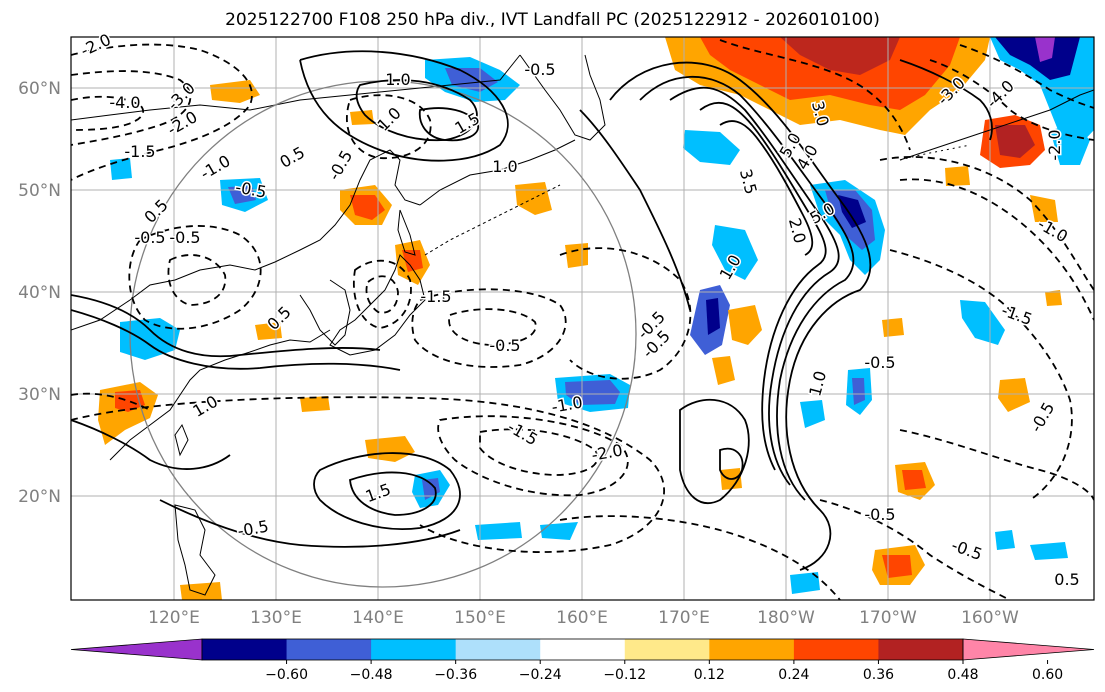  Describe the element at coordinates (371, 675) in the screenshot. I see `colorbar-tick-label: −0.48` at that location.